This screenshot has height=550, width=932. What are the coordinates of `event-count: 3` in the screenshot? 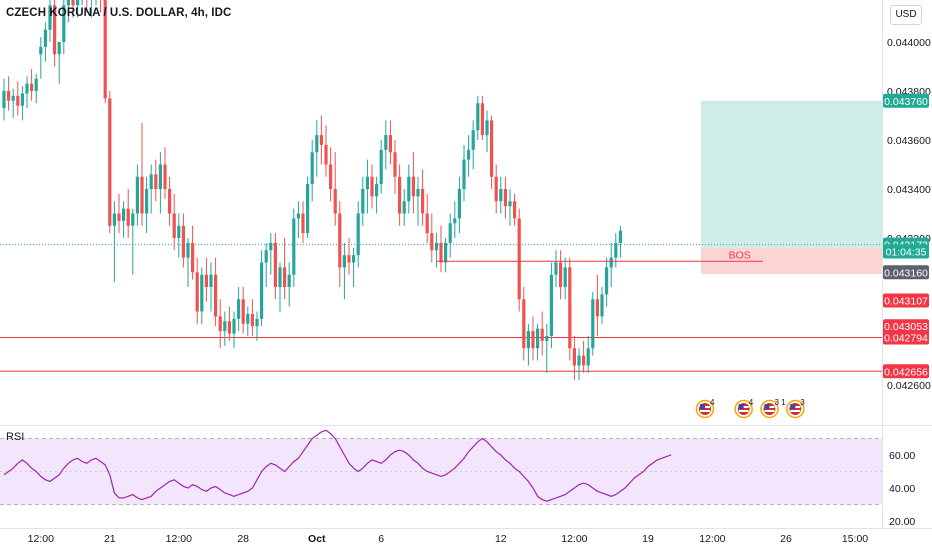 It's located at (802, 402).